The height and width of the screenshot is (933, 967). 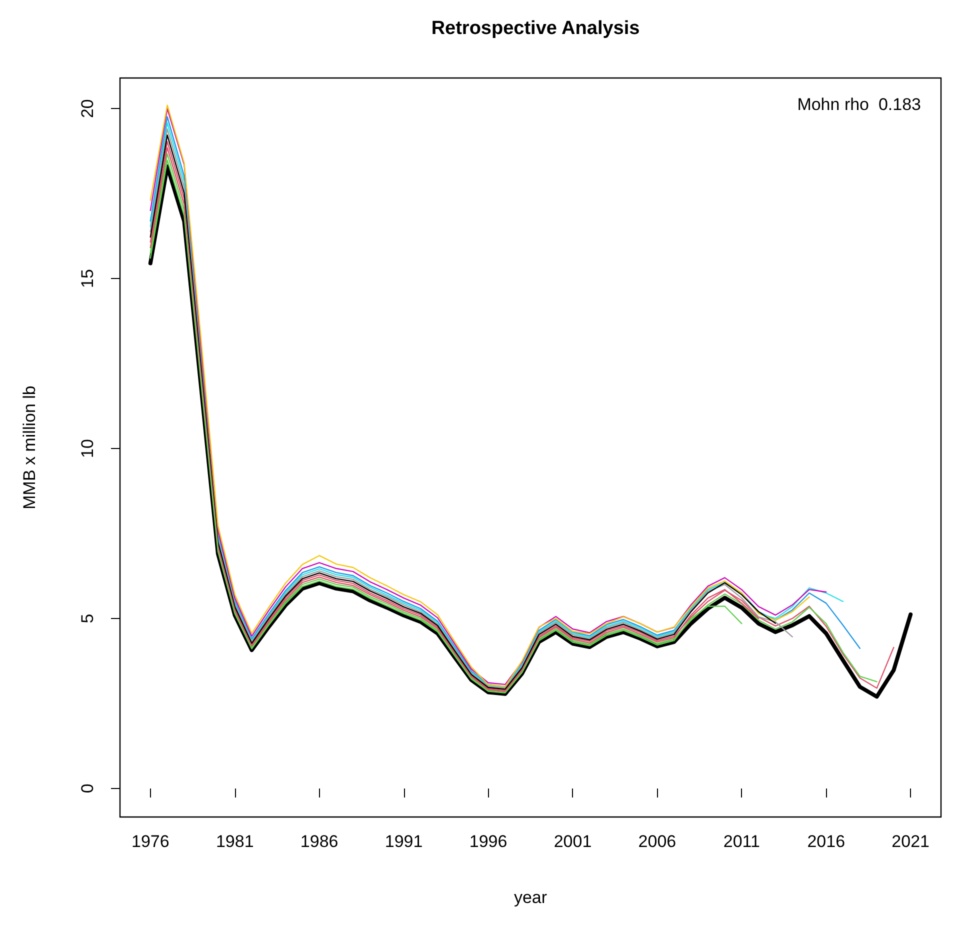 What do you see at coordinates (535, 28) in the screenshot?
I see `chart-title: Retrospective Analysis` at bounding box center [535, 28].